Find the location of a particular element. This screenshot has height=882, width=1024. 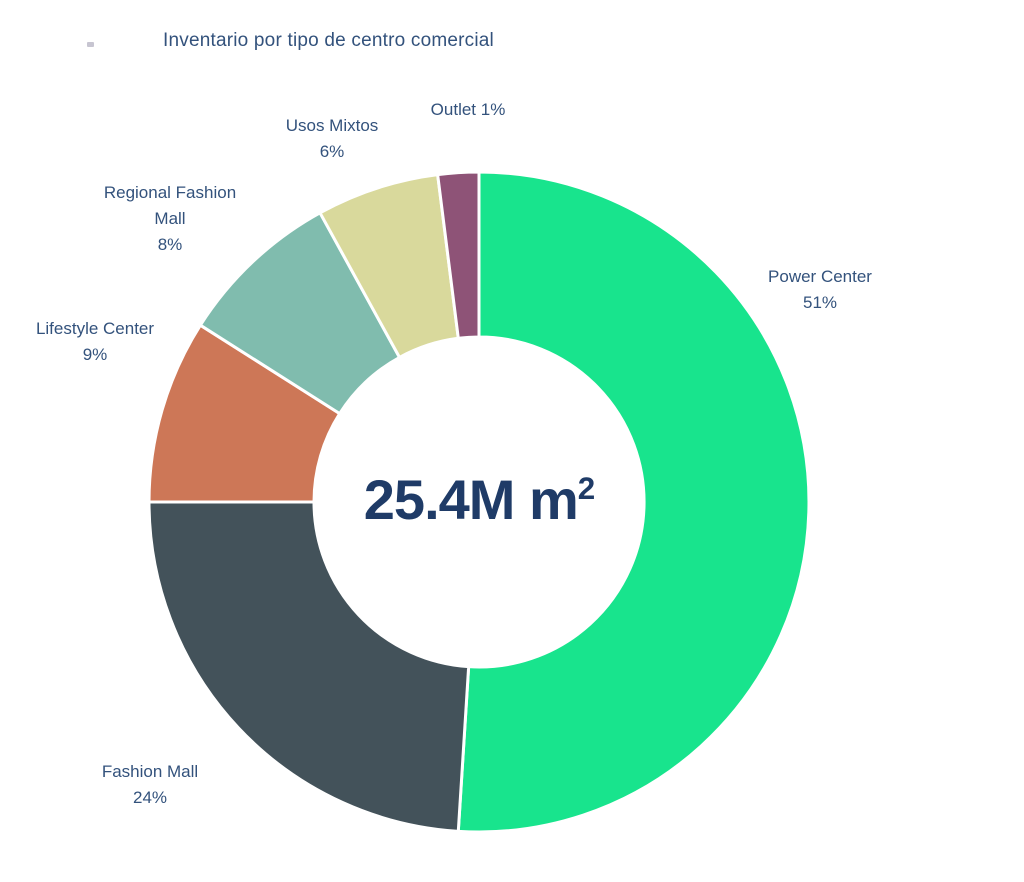

donut-slice-outlet is located at coordinates (458, 255).